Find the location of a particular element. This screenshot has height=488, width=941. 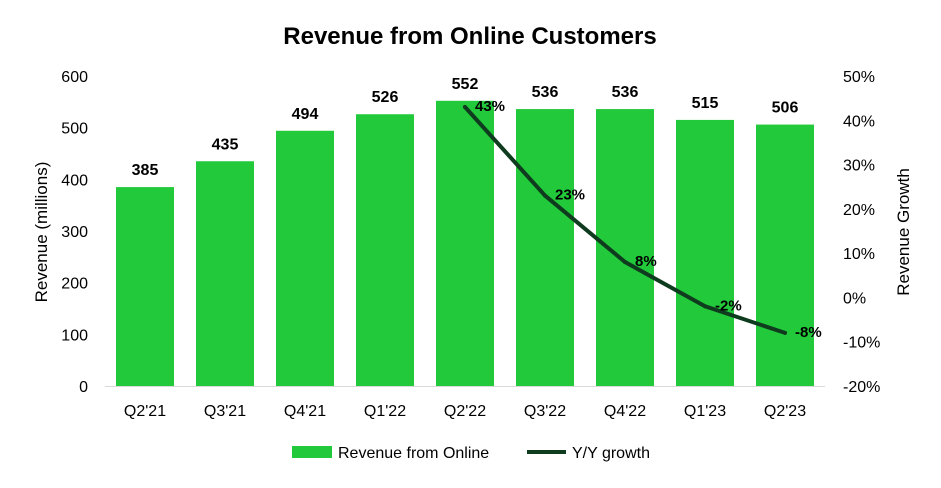

y2-tick-1: -10% is located at coordinates (861, 343).